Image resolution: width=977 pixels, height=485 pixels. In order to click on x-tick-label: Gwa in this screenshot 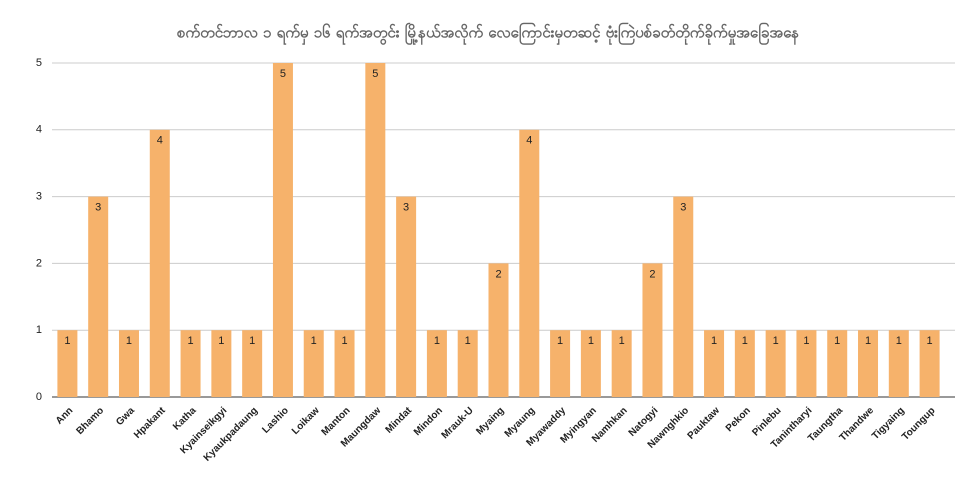, I will do `click(125, 416)`.